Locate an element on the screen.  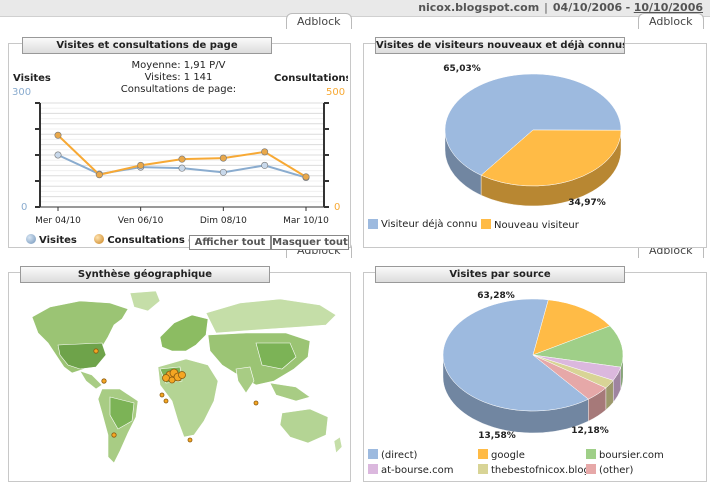
visits-panel-title: Visites et consultations de page is located at coordinates (147, 45).